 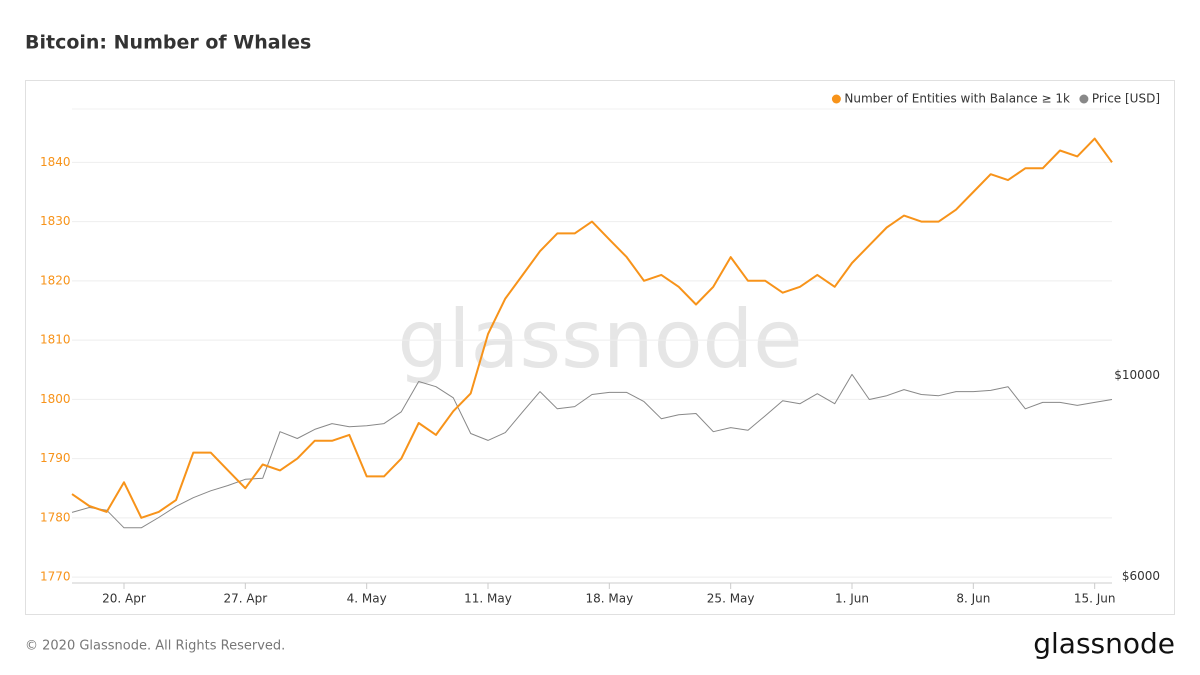 What do you see at coordinates (245, 599) in the screenshot?
I see `x-tick-label: 27. Apr` at bounding box center [245, 599].